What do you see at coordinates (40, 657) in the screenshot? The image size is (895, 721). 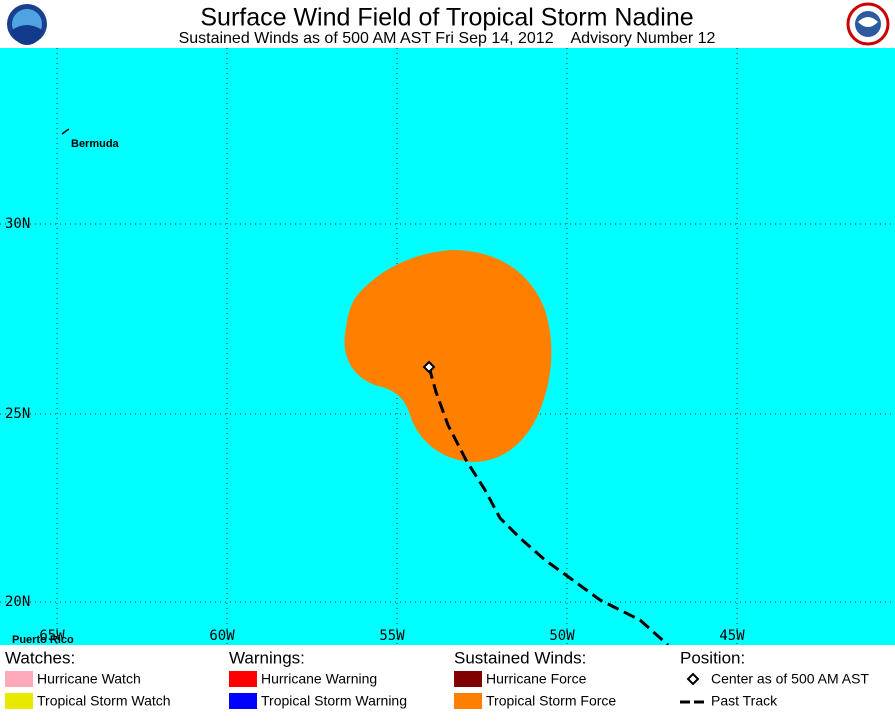 I see `legend-title: Watches:` at bounding box center [40, 657].